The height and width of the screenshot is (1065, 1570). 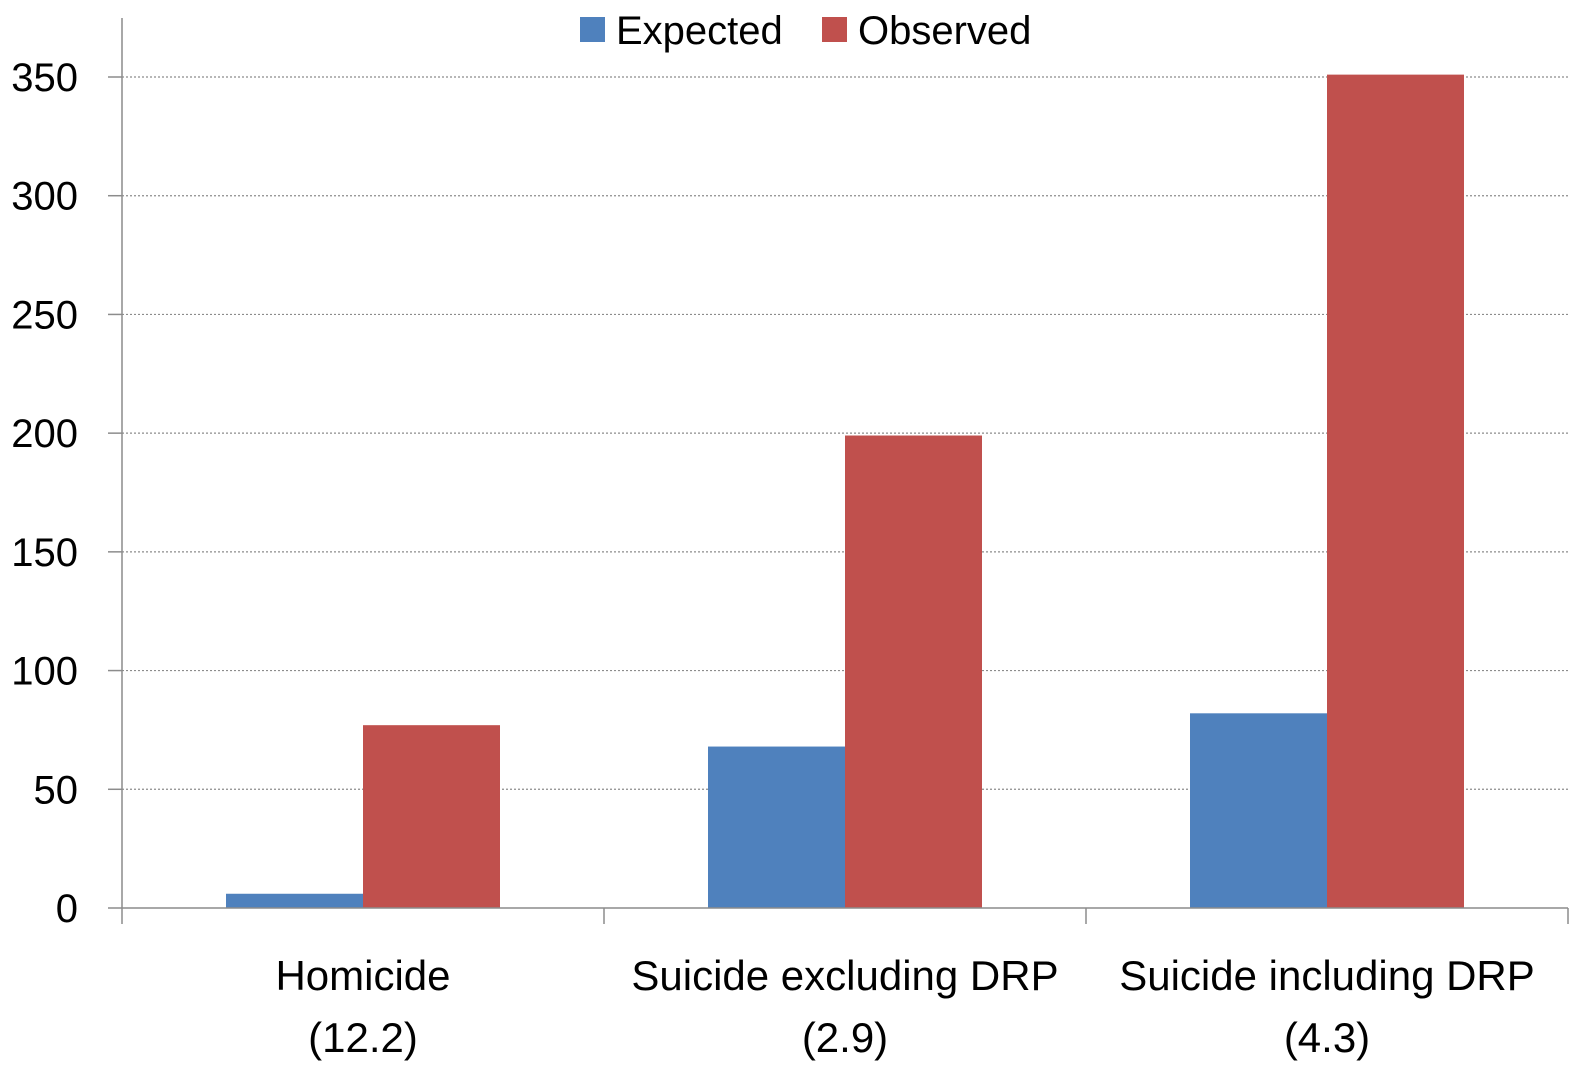 What do you see at coordinates (44, 78) in the screenshot?
I see `y-tick-label: 350` at bounding box center [44, 78].